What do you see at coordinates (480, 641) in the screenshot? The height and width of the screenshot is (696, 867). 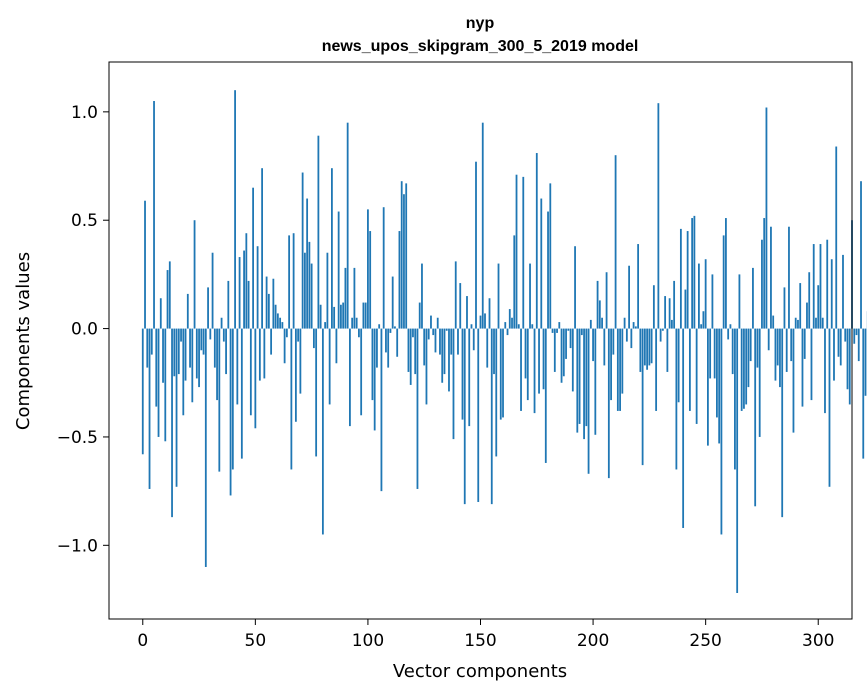 I see `x-tick-label: 150` at bounding box center [480, 641].